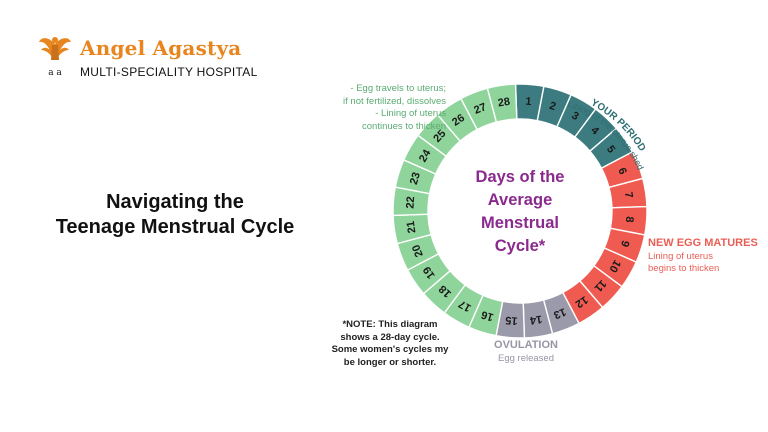  I want to click on egg-matures-heading: NEW EGG MATURES, so click(703, 243).